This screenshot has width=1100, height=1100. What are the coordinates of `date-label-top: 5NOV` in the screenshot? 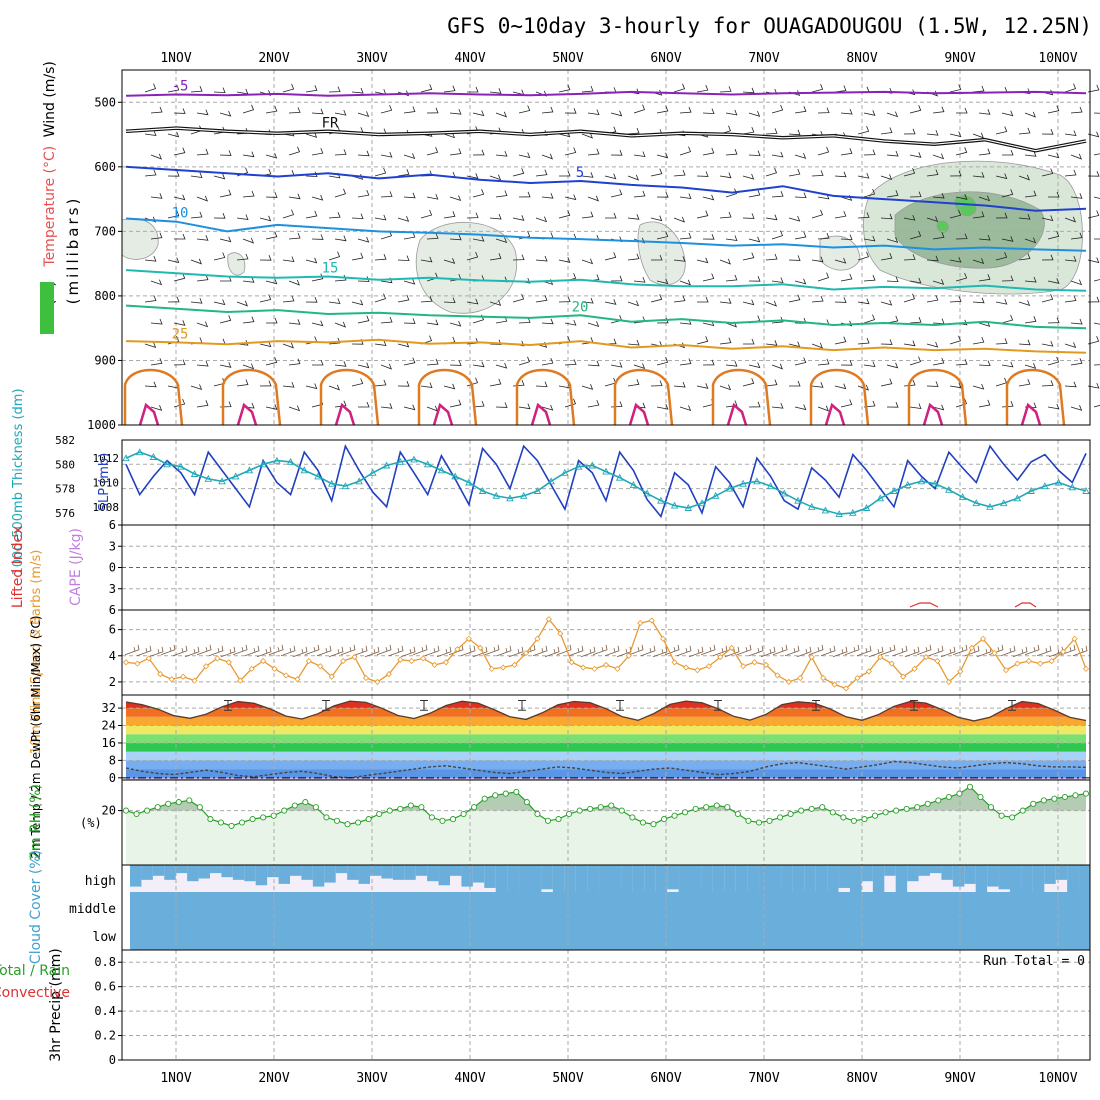 It's located at (567, 58).